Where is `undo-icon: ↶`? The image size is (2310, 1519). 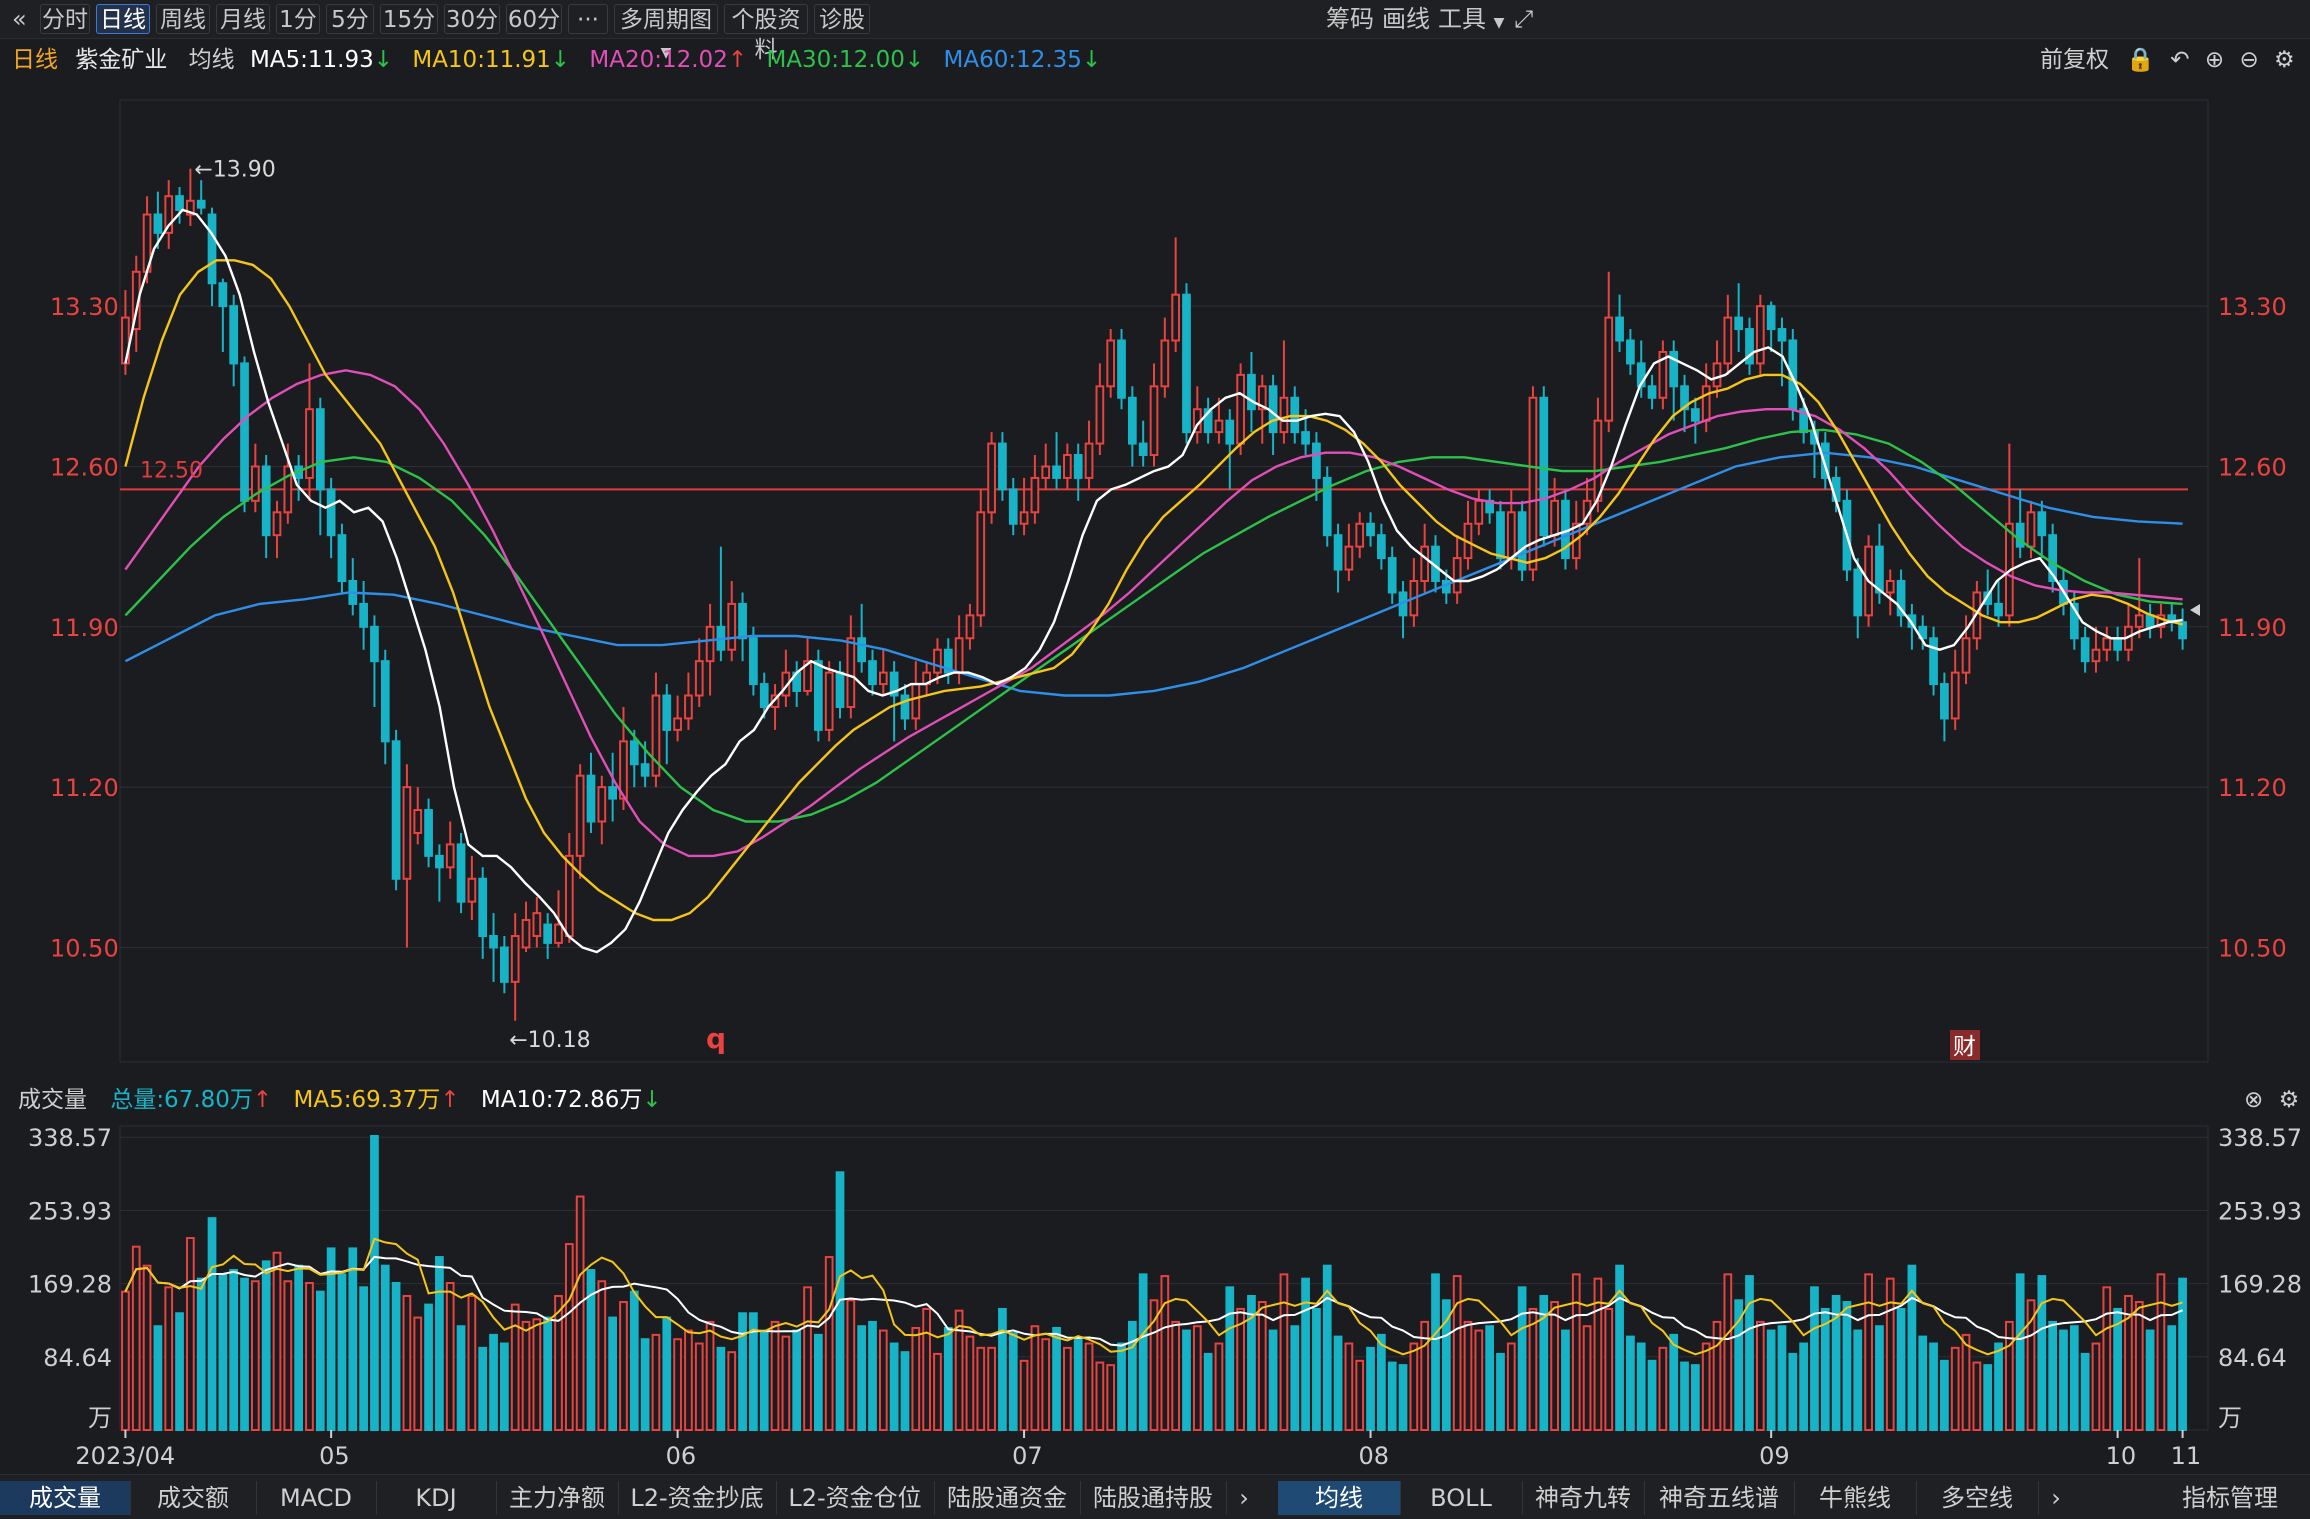 undo-icon: ↶ is located at coordinates (2180, 60).